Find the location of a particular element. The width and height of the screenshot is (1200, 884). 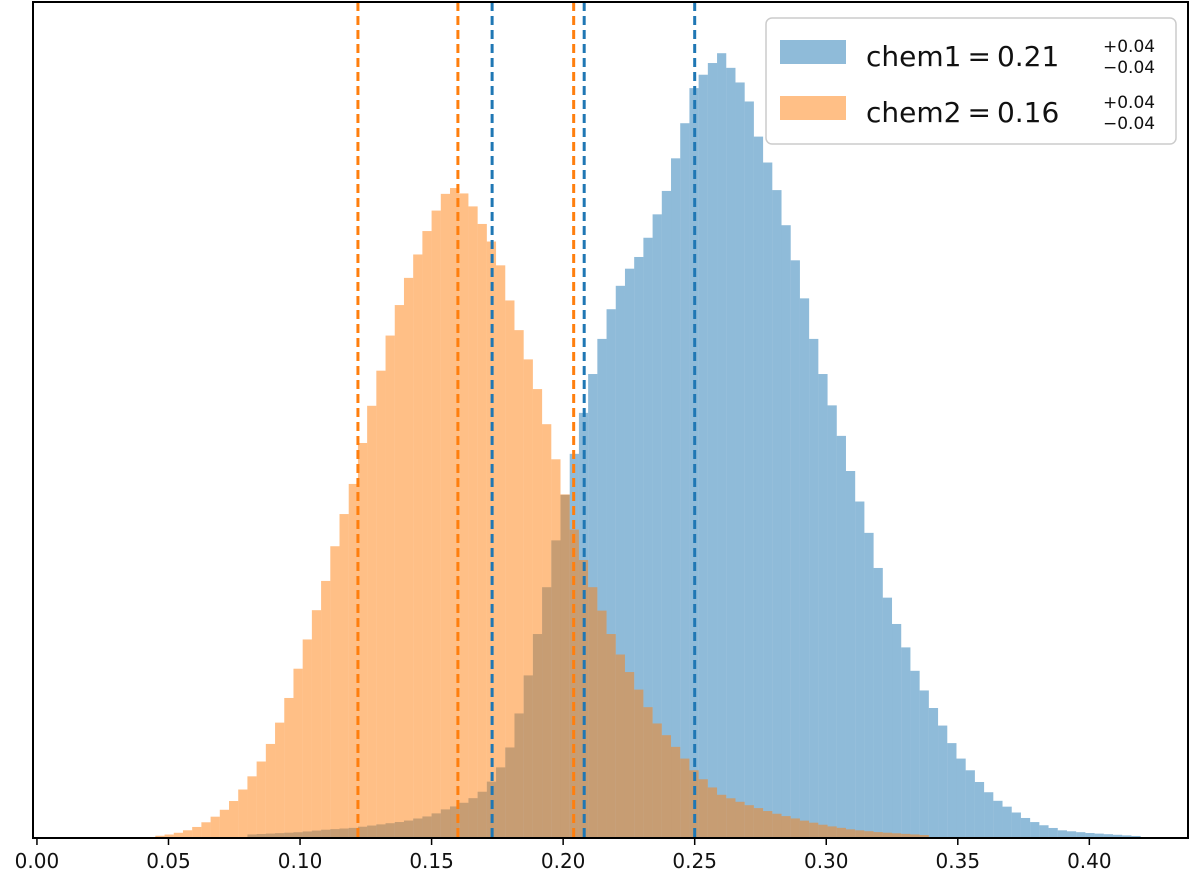

legend-value-chem1: 0.21 is located at coordinates (1028, 56).